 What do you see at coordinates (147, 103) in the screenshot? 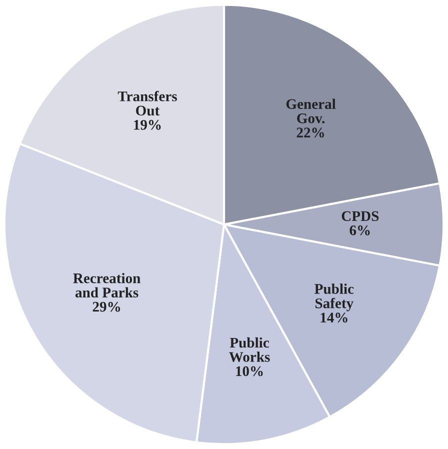
I see `slice-label: Transfers Out` at bounding box center [147, 103].